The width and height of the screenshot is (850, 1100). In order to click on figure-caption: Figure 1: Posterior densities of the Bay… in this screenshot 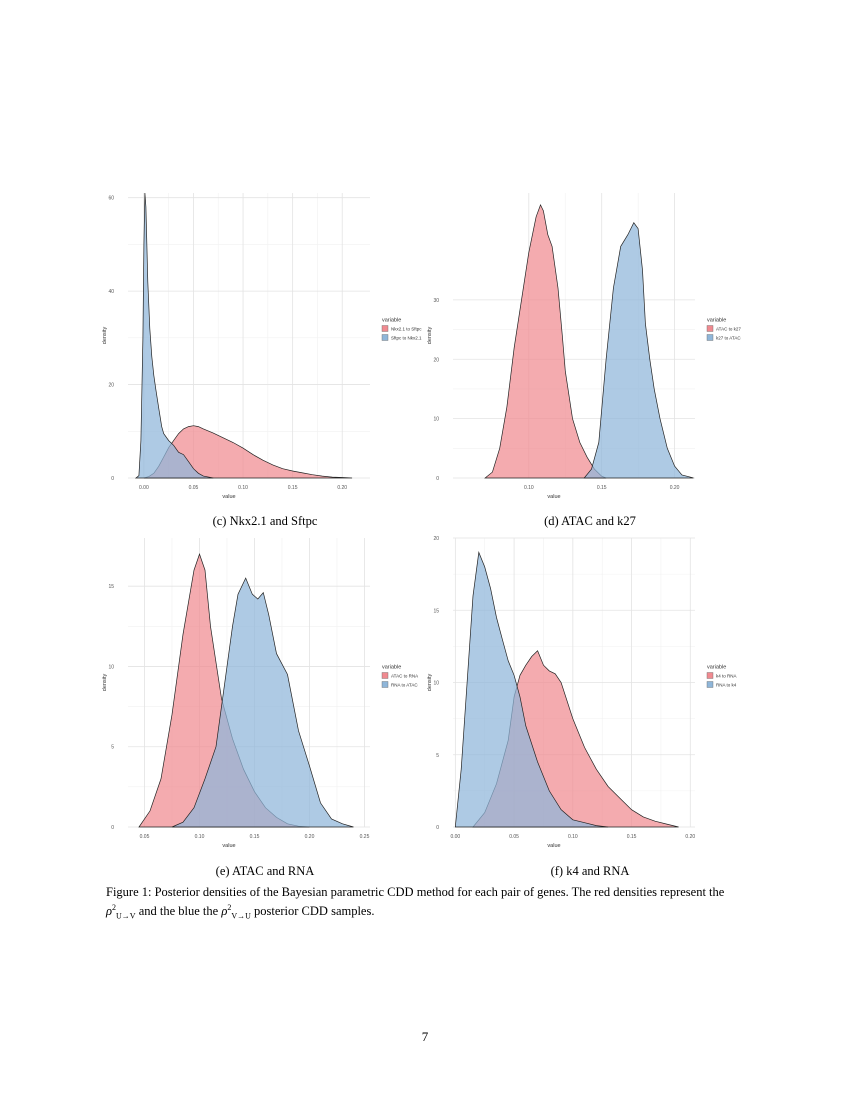, I will do `click(429, 904)`.